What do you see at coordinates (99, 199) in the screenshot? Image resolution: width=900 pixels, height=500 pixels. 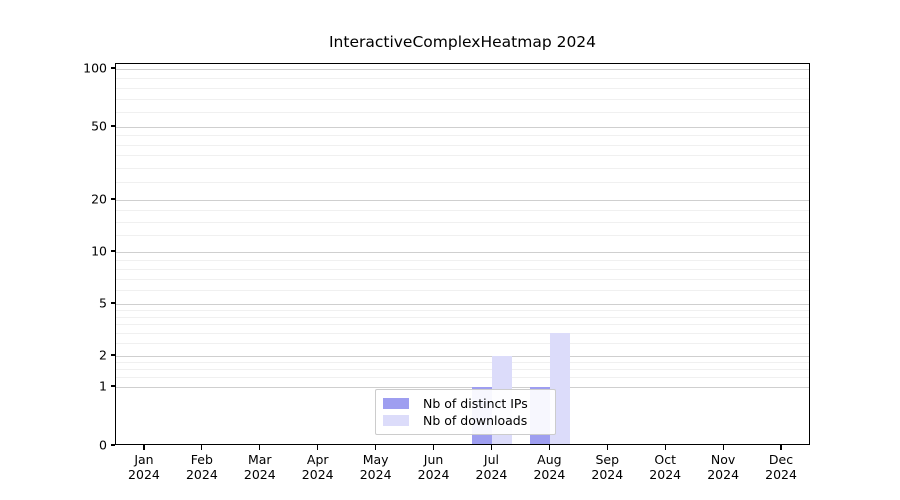 I see `y-tick-label: 20` at bounding box center [99, 199].